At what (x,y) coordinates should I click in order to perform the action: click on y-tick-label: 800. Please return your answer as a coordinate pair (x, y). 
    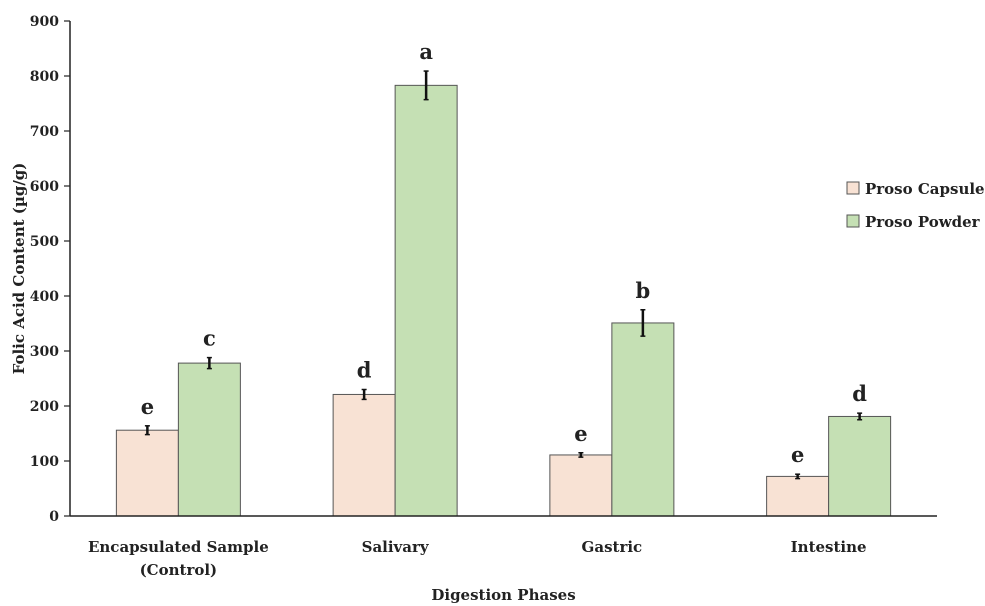
    Looking at the image, I should click on (44, 77).